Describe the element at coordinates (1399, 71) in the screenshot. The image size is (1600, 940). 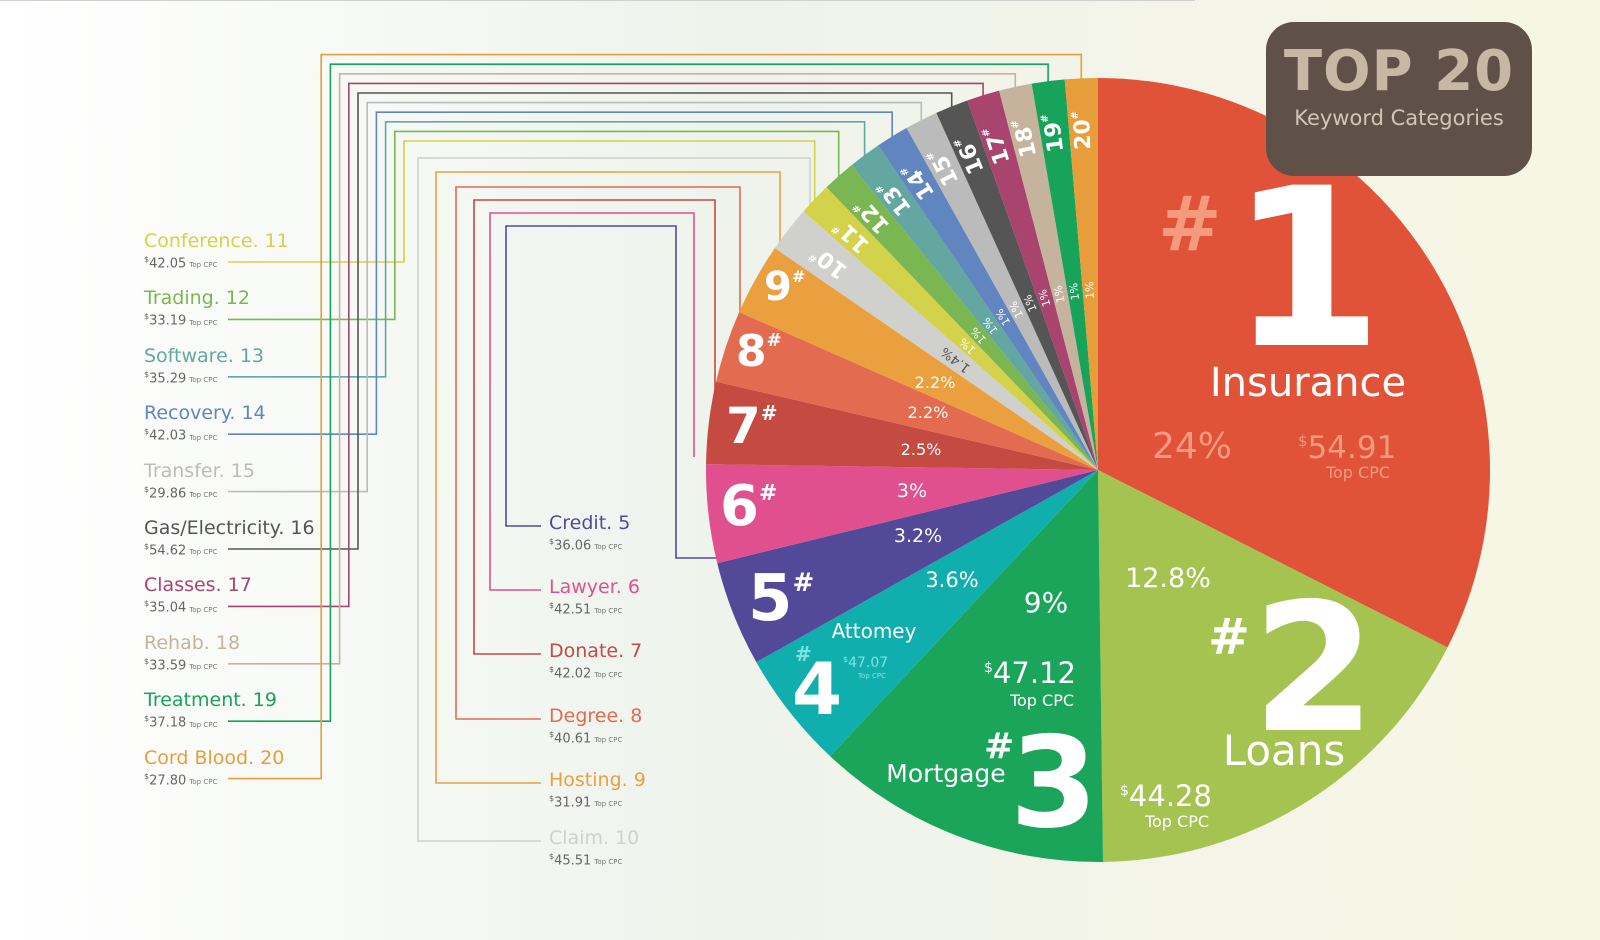
I see `chart-title: TOP 20` at that location.